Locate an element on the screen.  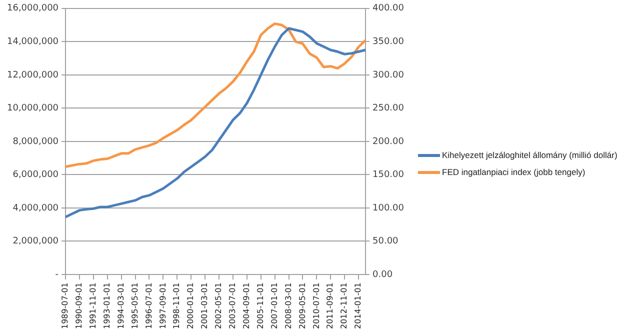
x-tick-label: 1996-07-01 is located at coordinates (149, 306).